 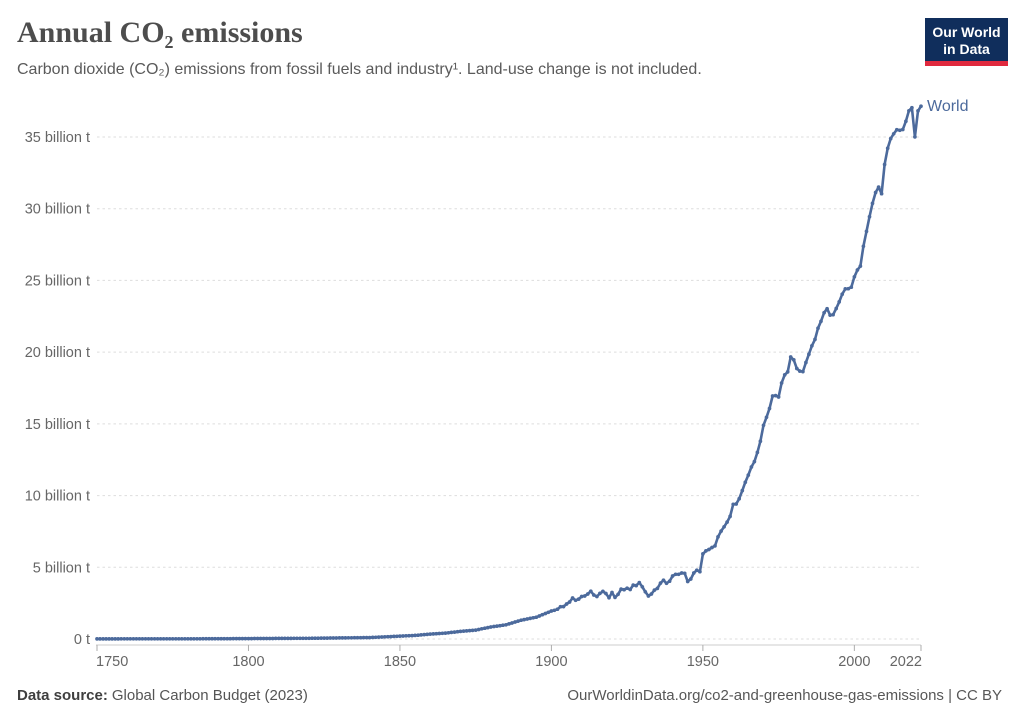 What do you see at coordinates (57, 281) in the screenshot?
I see `y-tick-label: 25 billion t` at bounding box center [57, 281].